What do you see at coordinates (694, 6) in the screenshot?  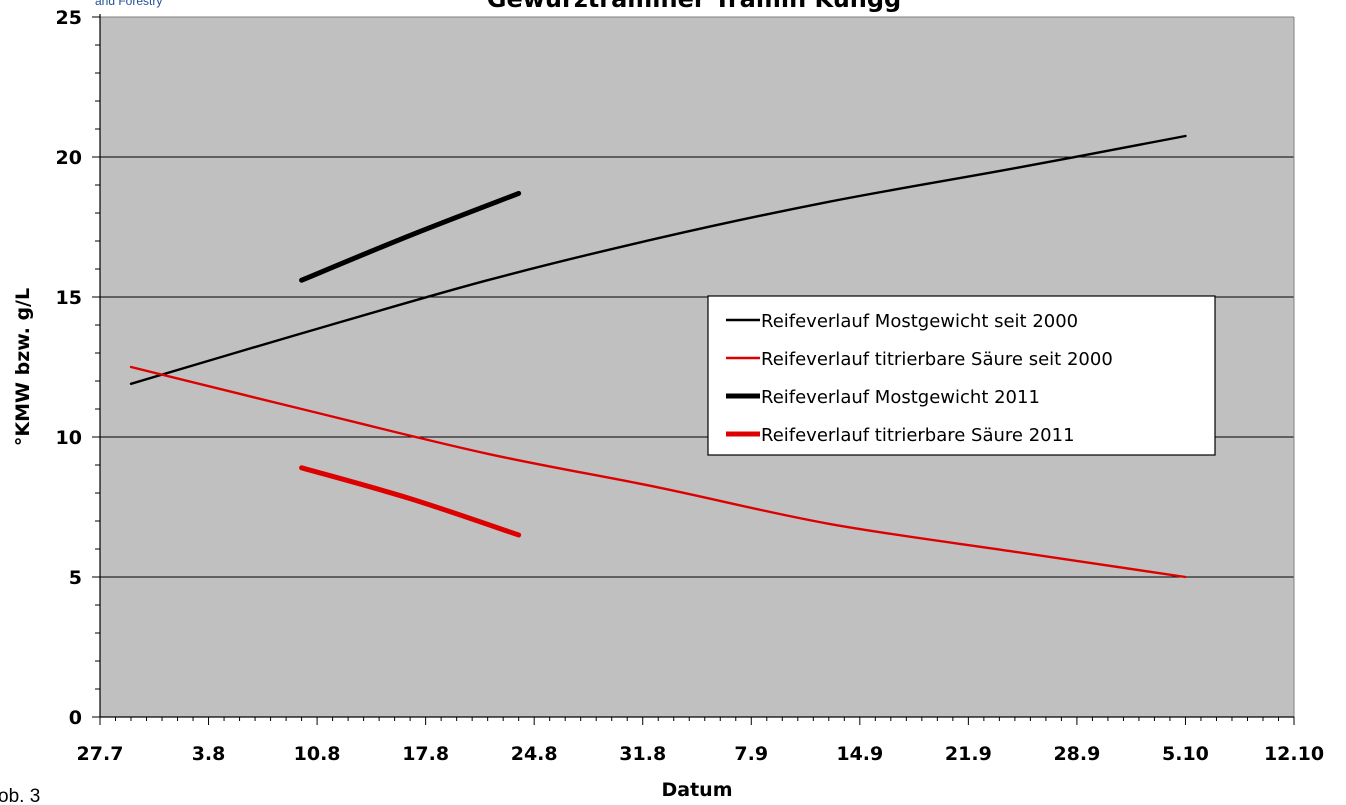 I see `chart-title: Gewürztraminer Tramin Kungg` at bounding box center [694, 6].